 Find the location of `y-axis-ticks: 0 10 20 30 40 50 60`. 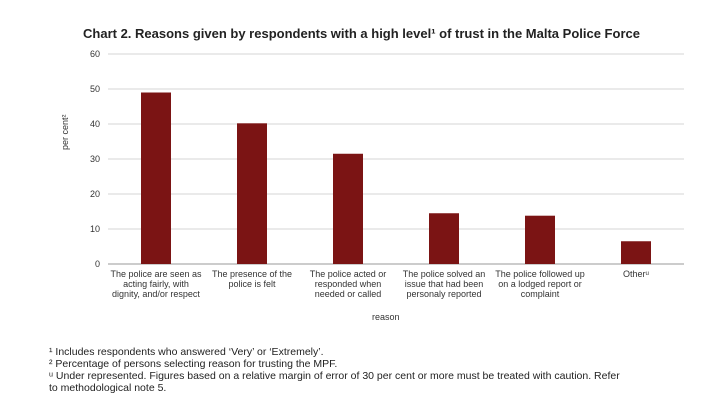

y-axis-ticks: 0 10 20 30 40 50 60 is located at coordinates (95, 159).